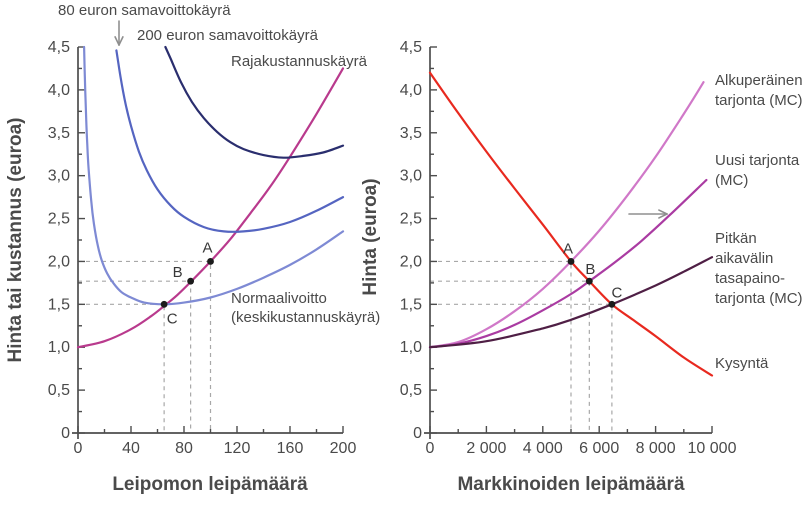  Describe the element at coordinates (290, 448) in the screenshot. I see `x-tick-label: 160` at that location.